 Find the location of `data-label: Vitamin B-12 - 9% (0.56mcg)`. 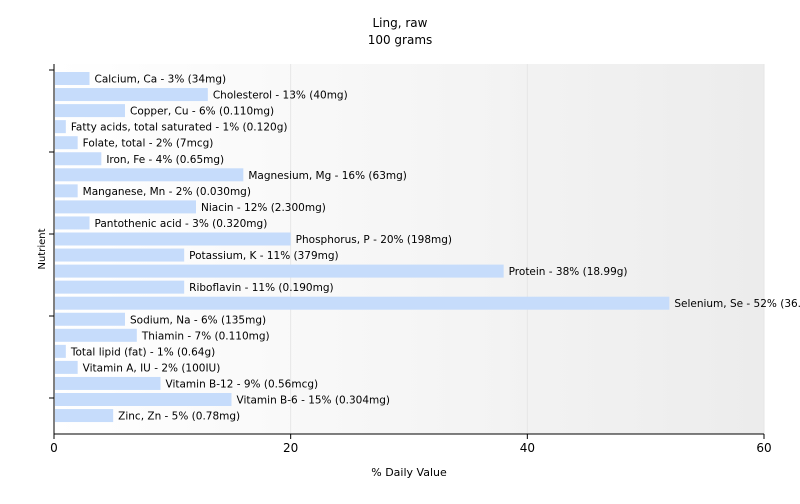

data-label: Vitamin B-12 - 9% (0.56mcg) is located at coordinates (242, 384).